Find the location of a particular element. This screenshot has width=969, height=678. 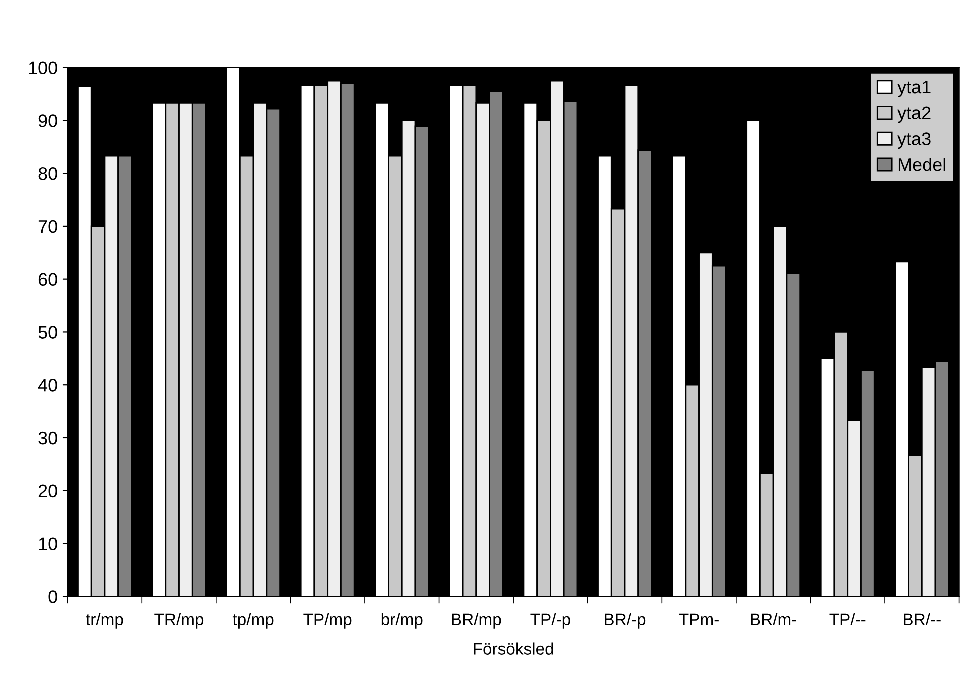

y-tick-label: 70 is located at coordinates (48, 227).